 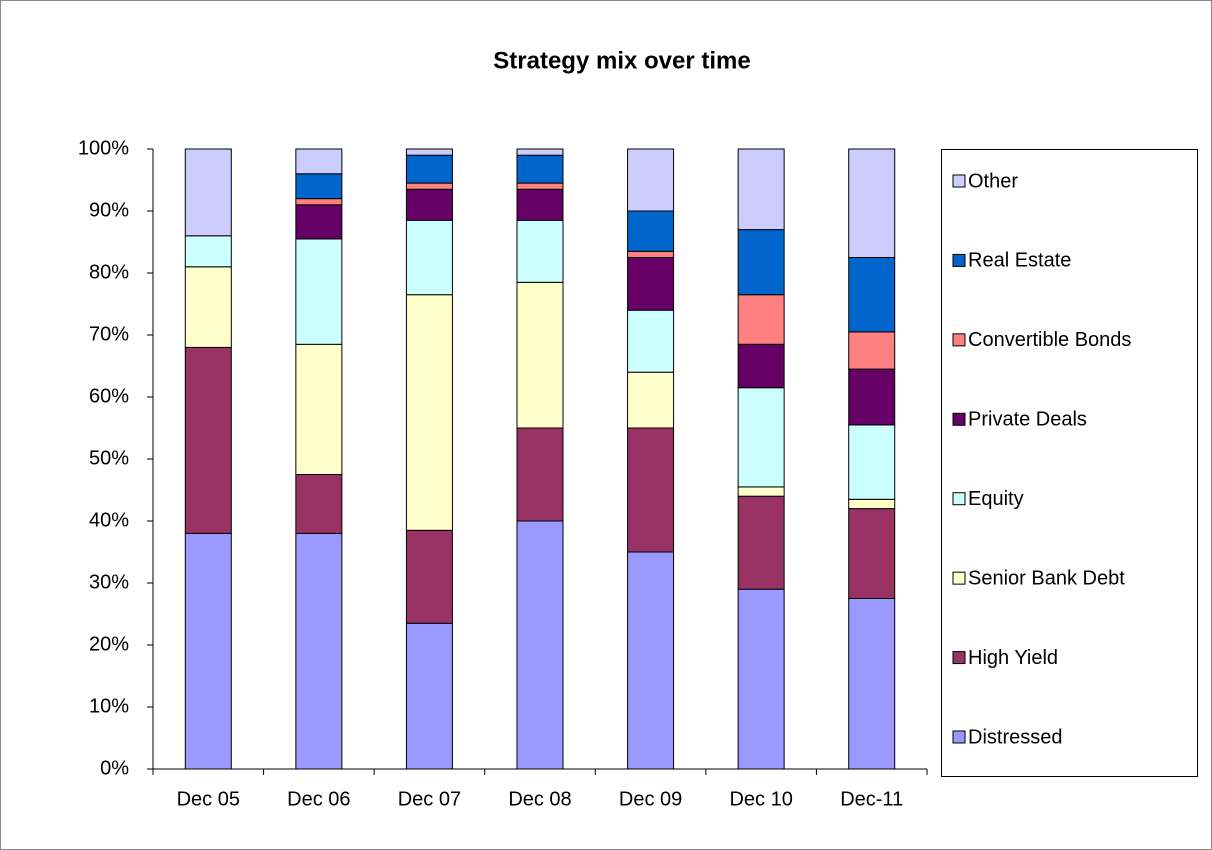 I want to click on y-tick-label: 20%, so click(x=109, y=644).